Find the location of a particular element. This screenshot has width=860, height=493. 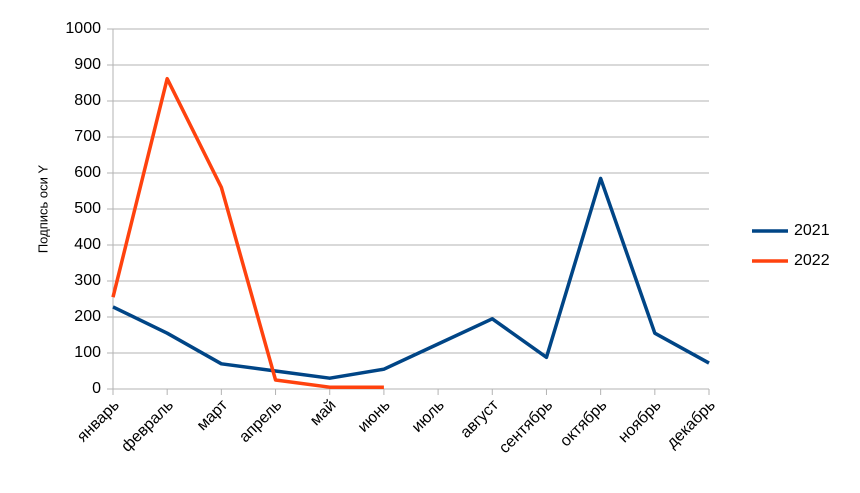

y-tick-label: 700 is located at coordinates (87, 136).